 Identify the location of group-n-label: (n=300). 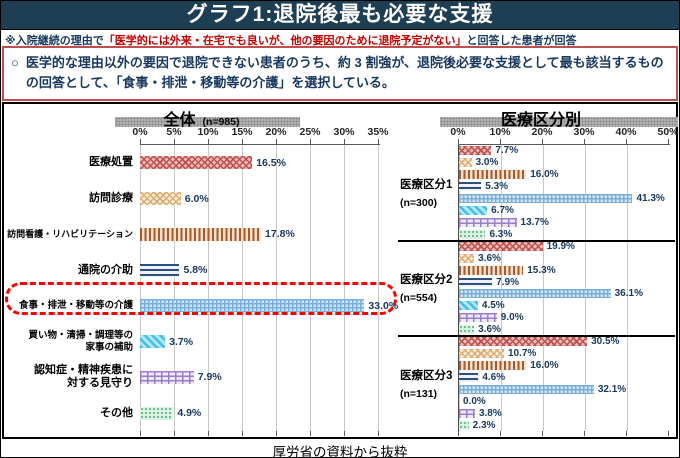
(419, 203).